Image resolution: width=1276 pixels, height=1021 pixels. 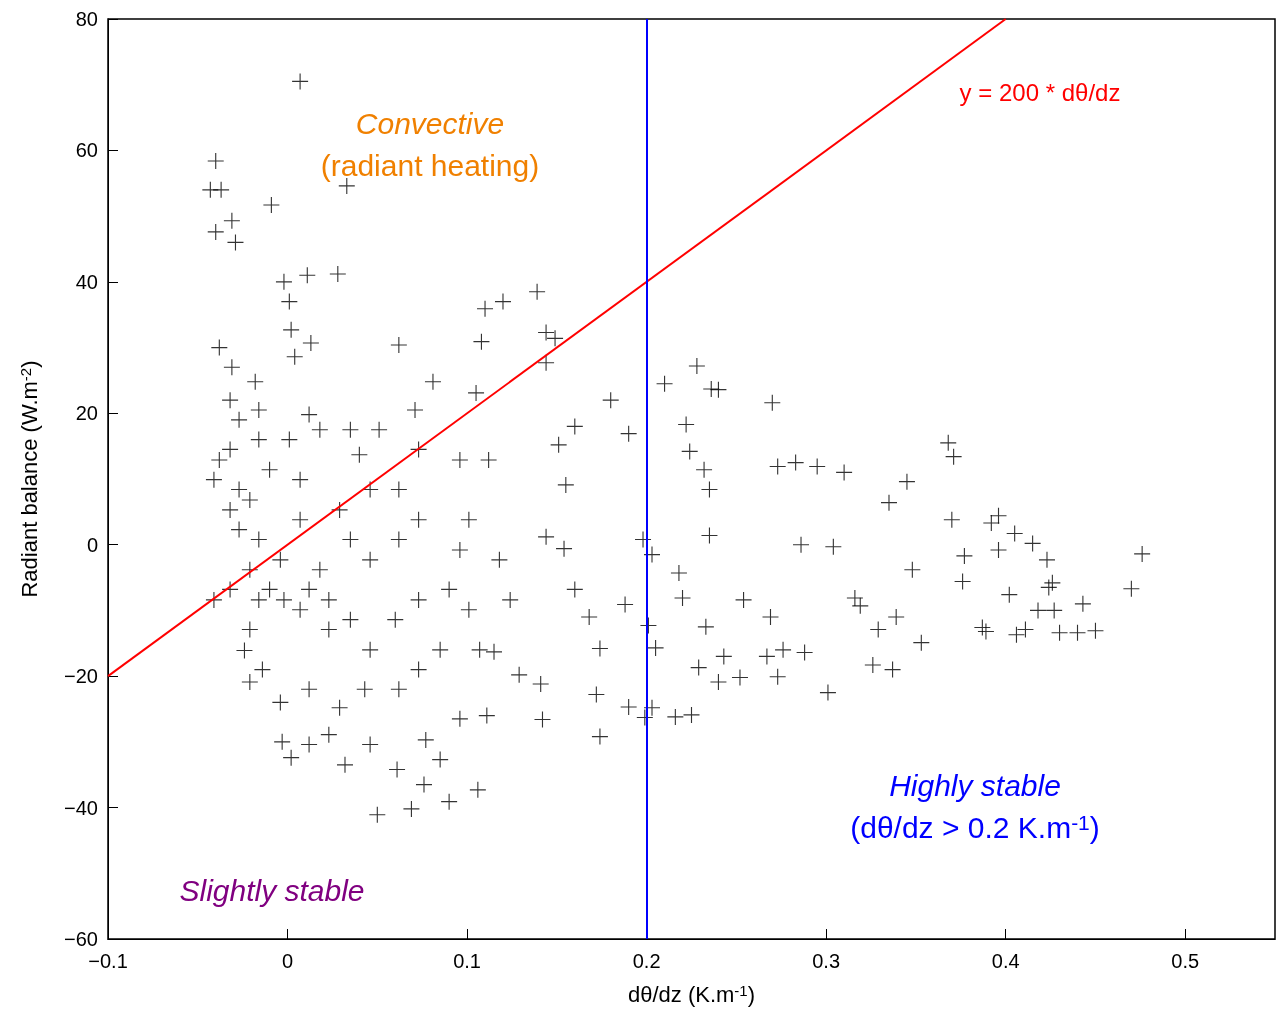 What do you see at coordinates (86, 413) in the screenshot?
I see `y-tick-label: 20` at bounding box center [86, 413].